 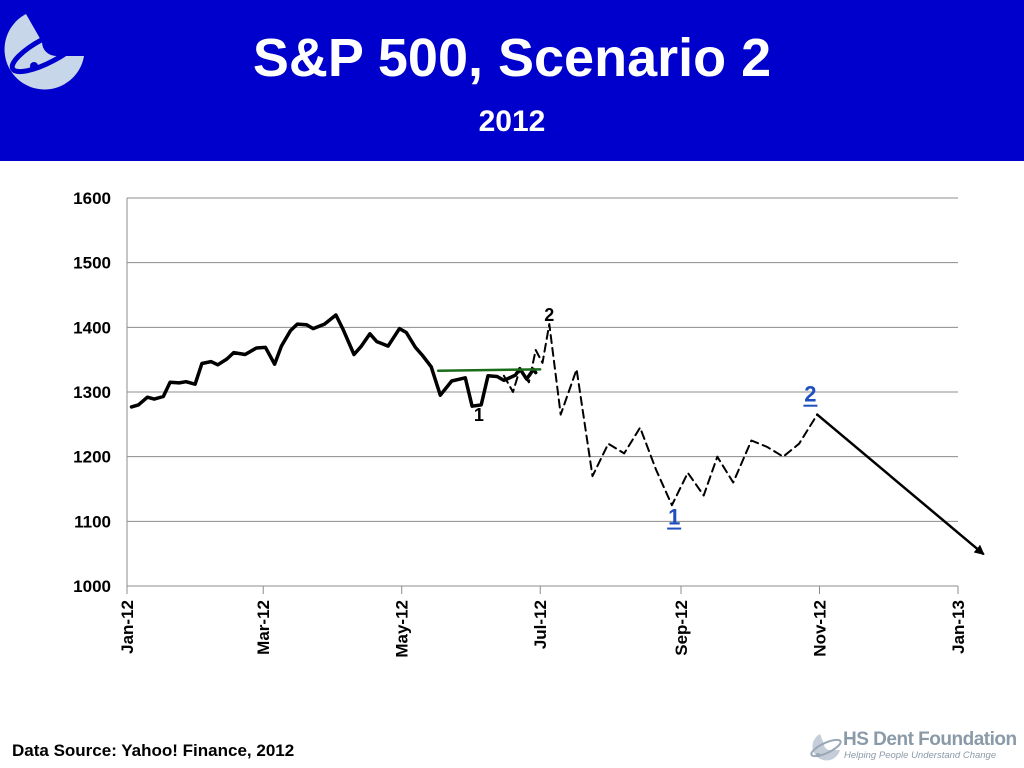 I want to click on x-tick-label: Jan-12, so click(x=127, y=627).